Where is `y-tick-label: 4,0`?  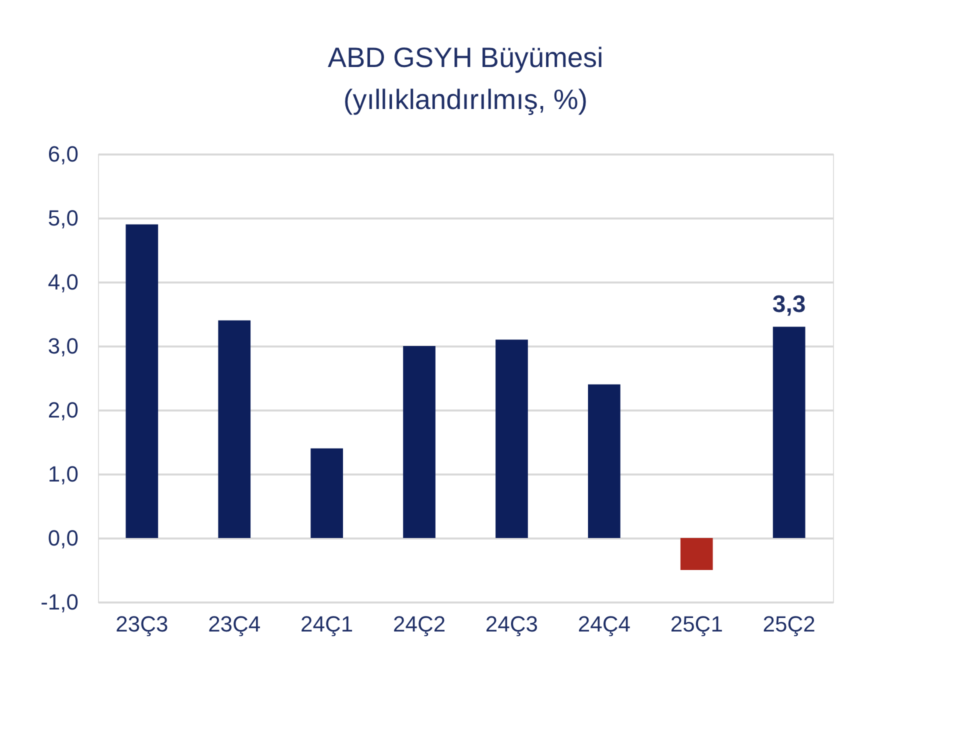
y-tick-label: 4,0 is located at coordinates (63, 282).